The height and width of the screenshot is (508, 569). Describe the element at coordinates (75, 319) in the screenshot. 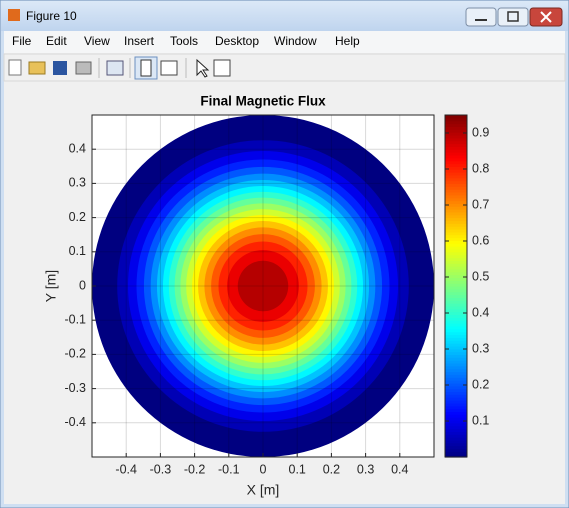

I see `y-tick-label: -0.1` at that location.